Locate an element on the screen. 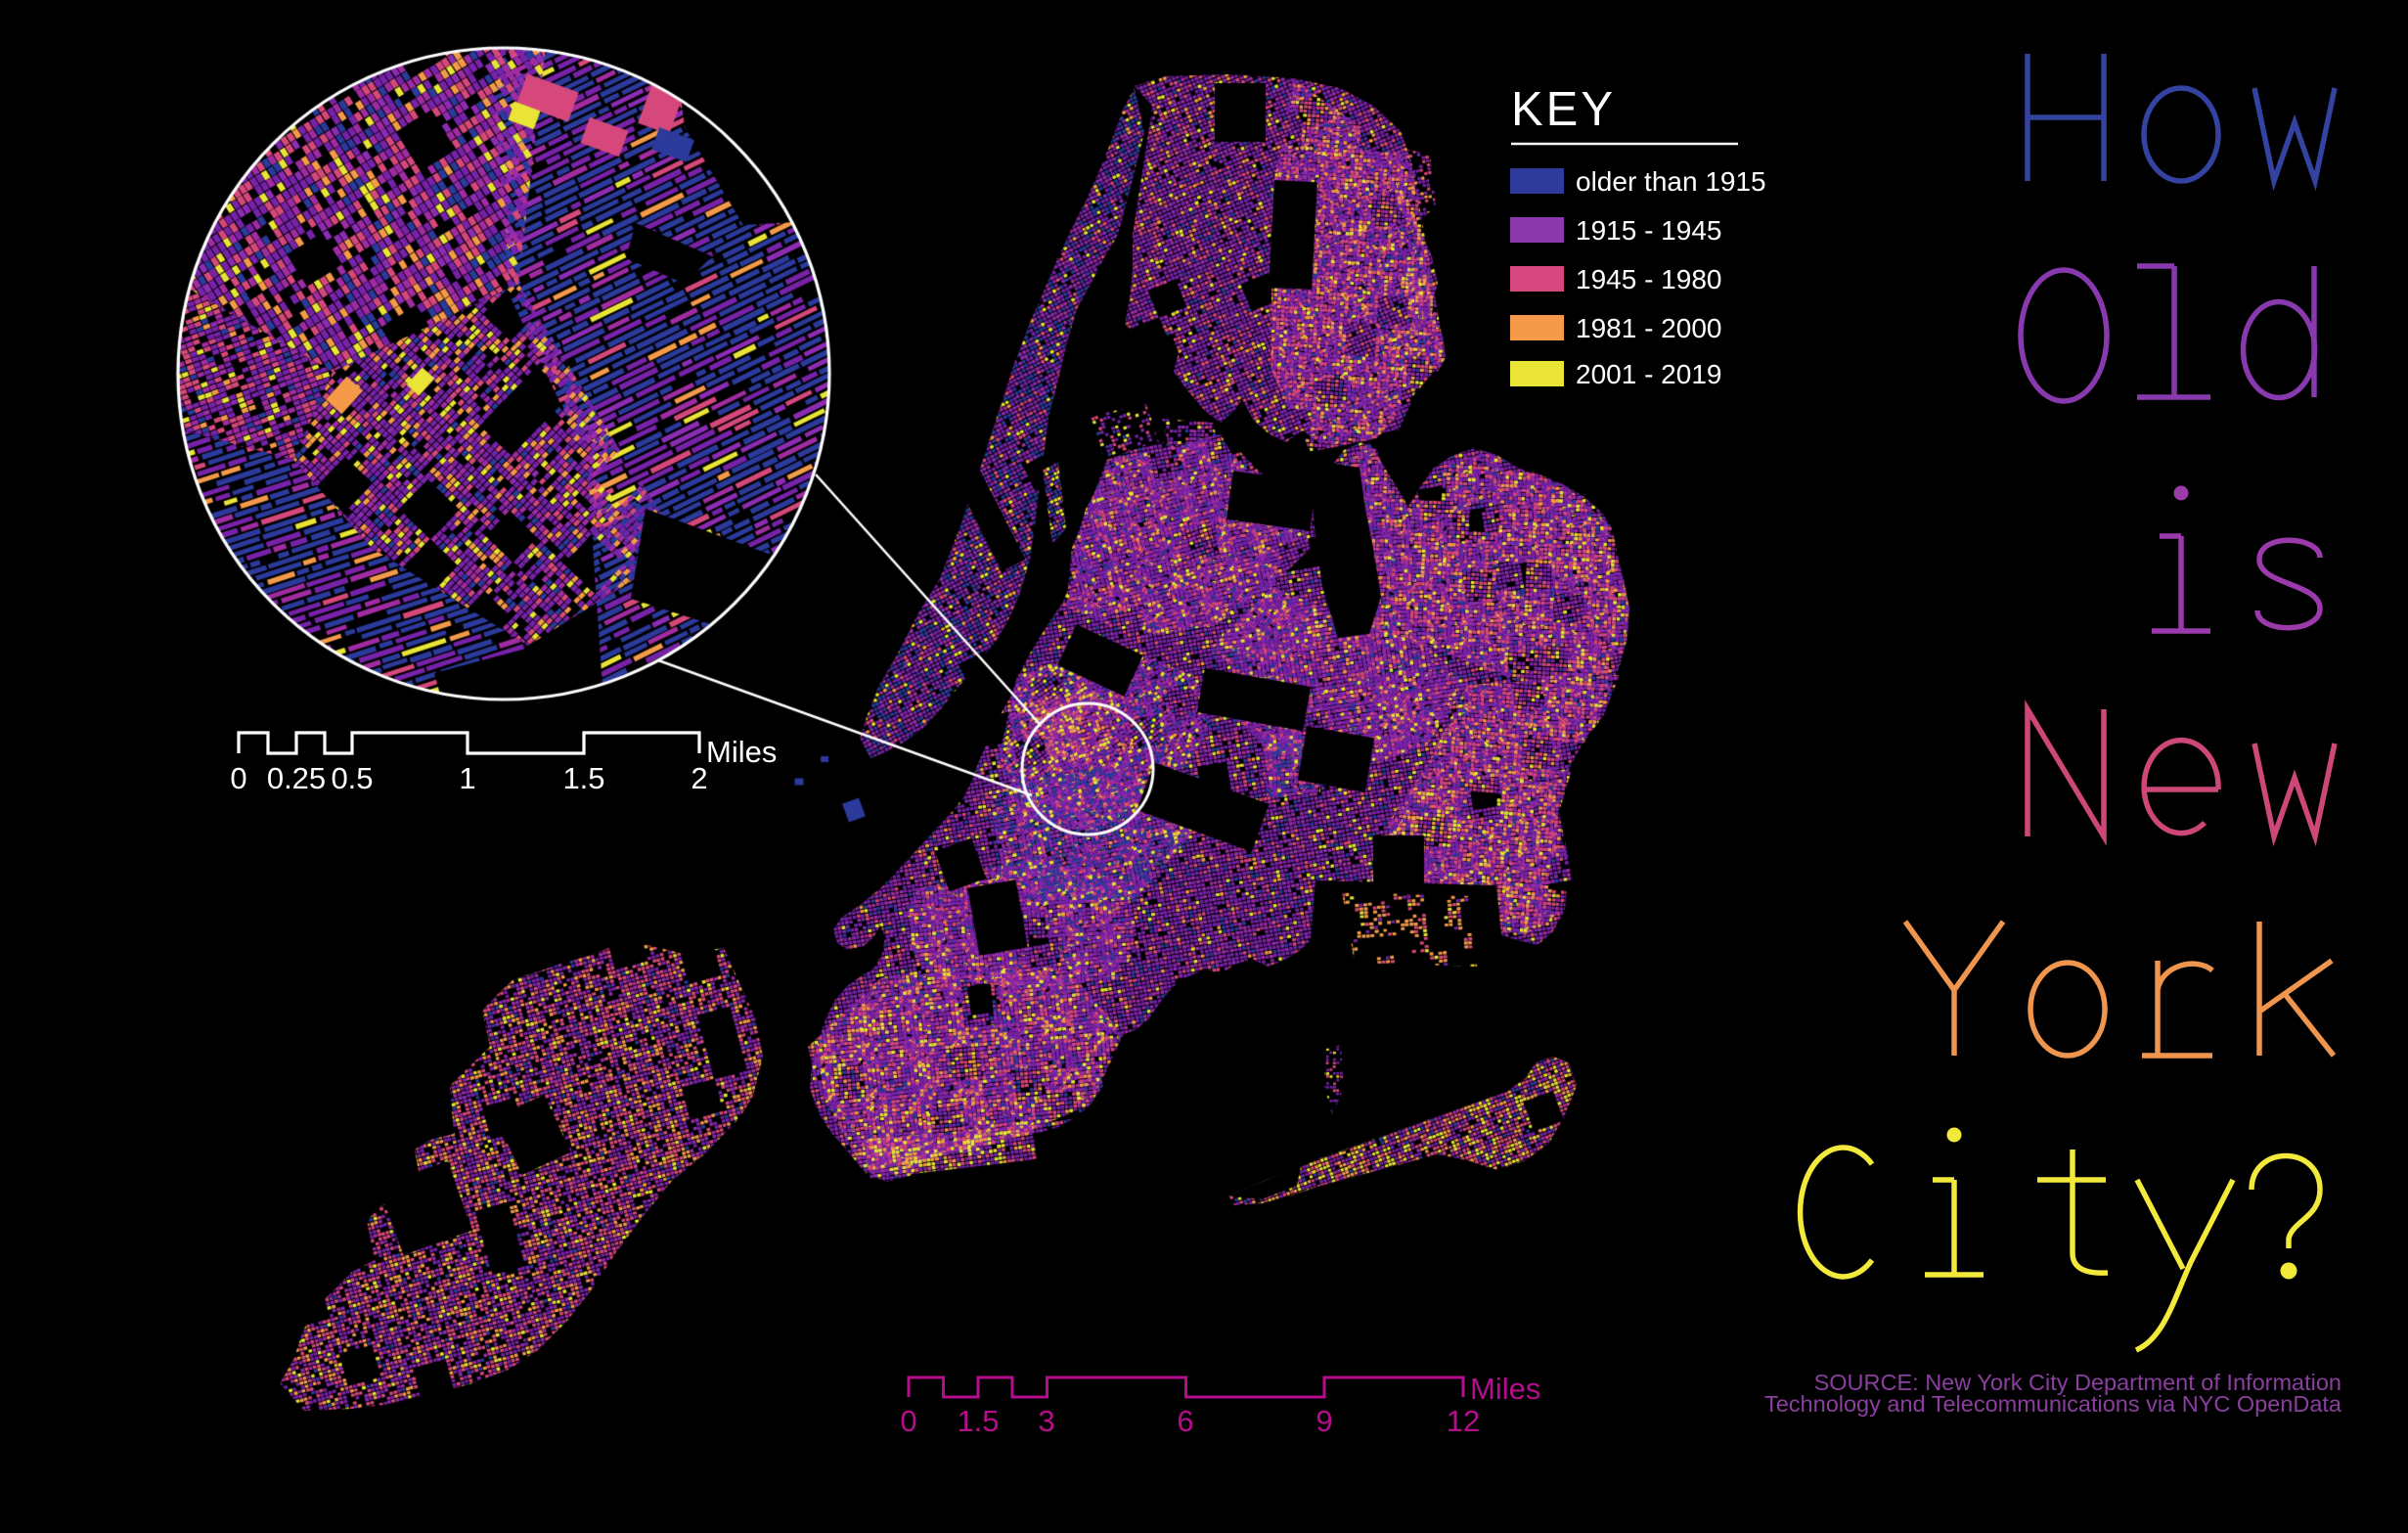 Image resolution: width=2408 pixels, height=1533 pixels. svg-text: 2001 - 2019 is located at coordinates (1648, 374).